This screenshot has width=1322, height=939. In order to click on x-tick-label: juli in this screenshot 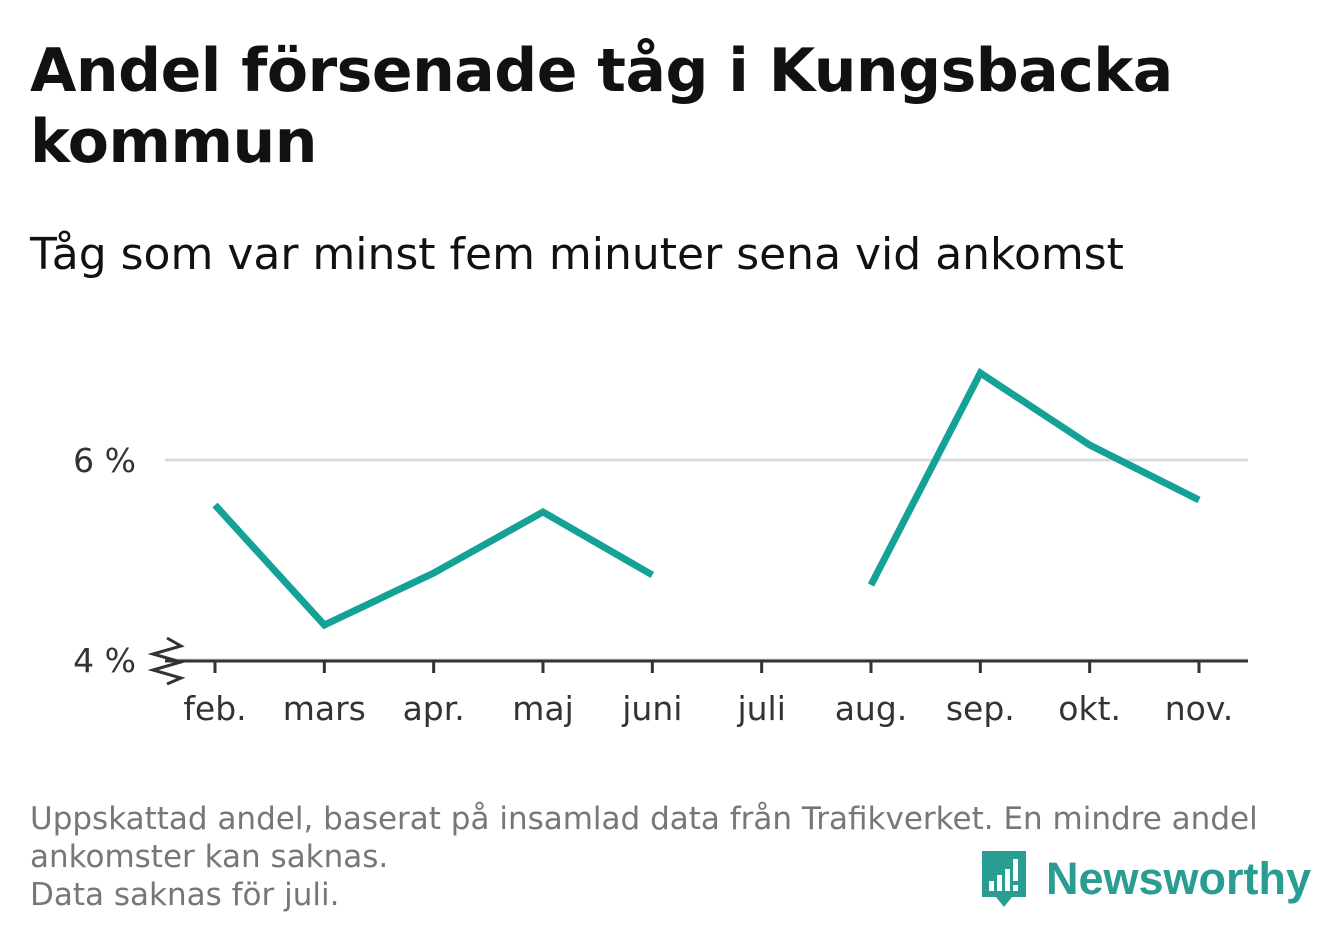, I will do `click(760, 708)`.